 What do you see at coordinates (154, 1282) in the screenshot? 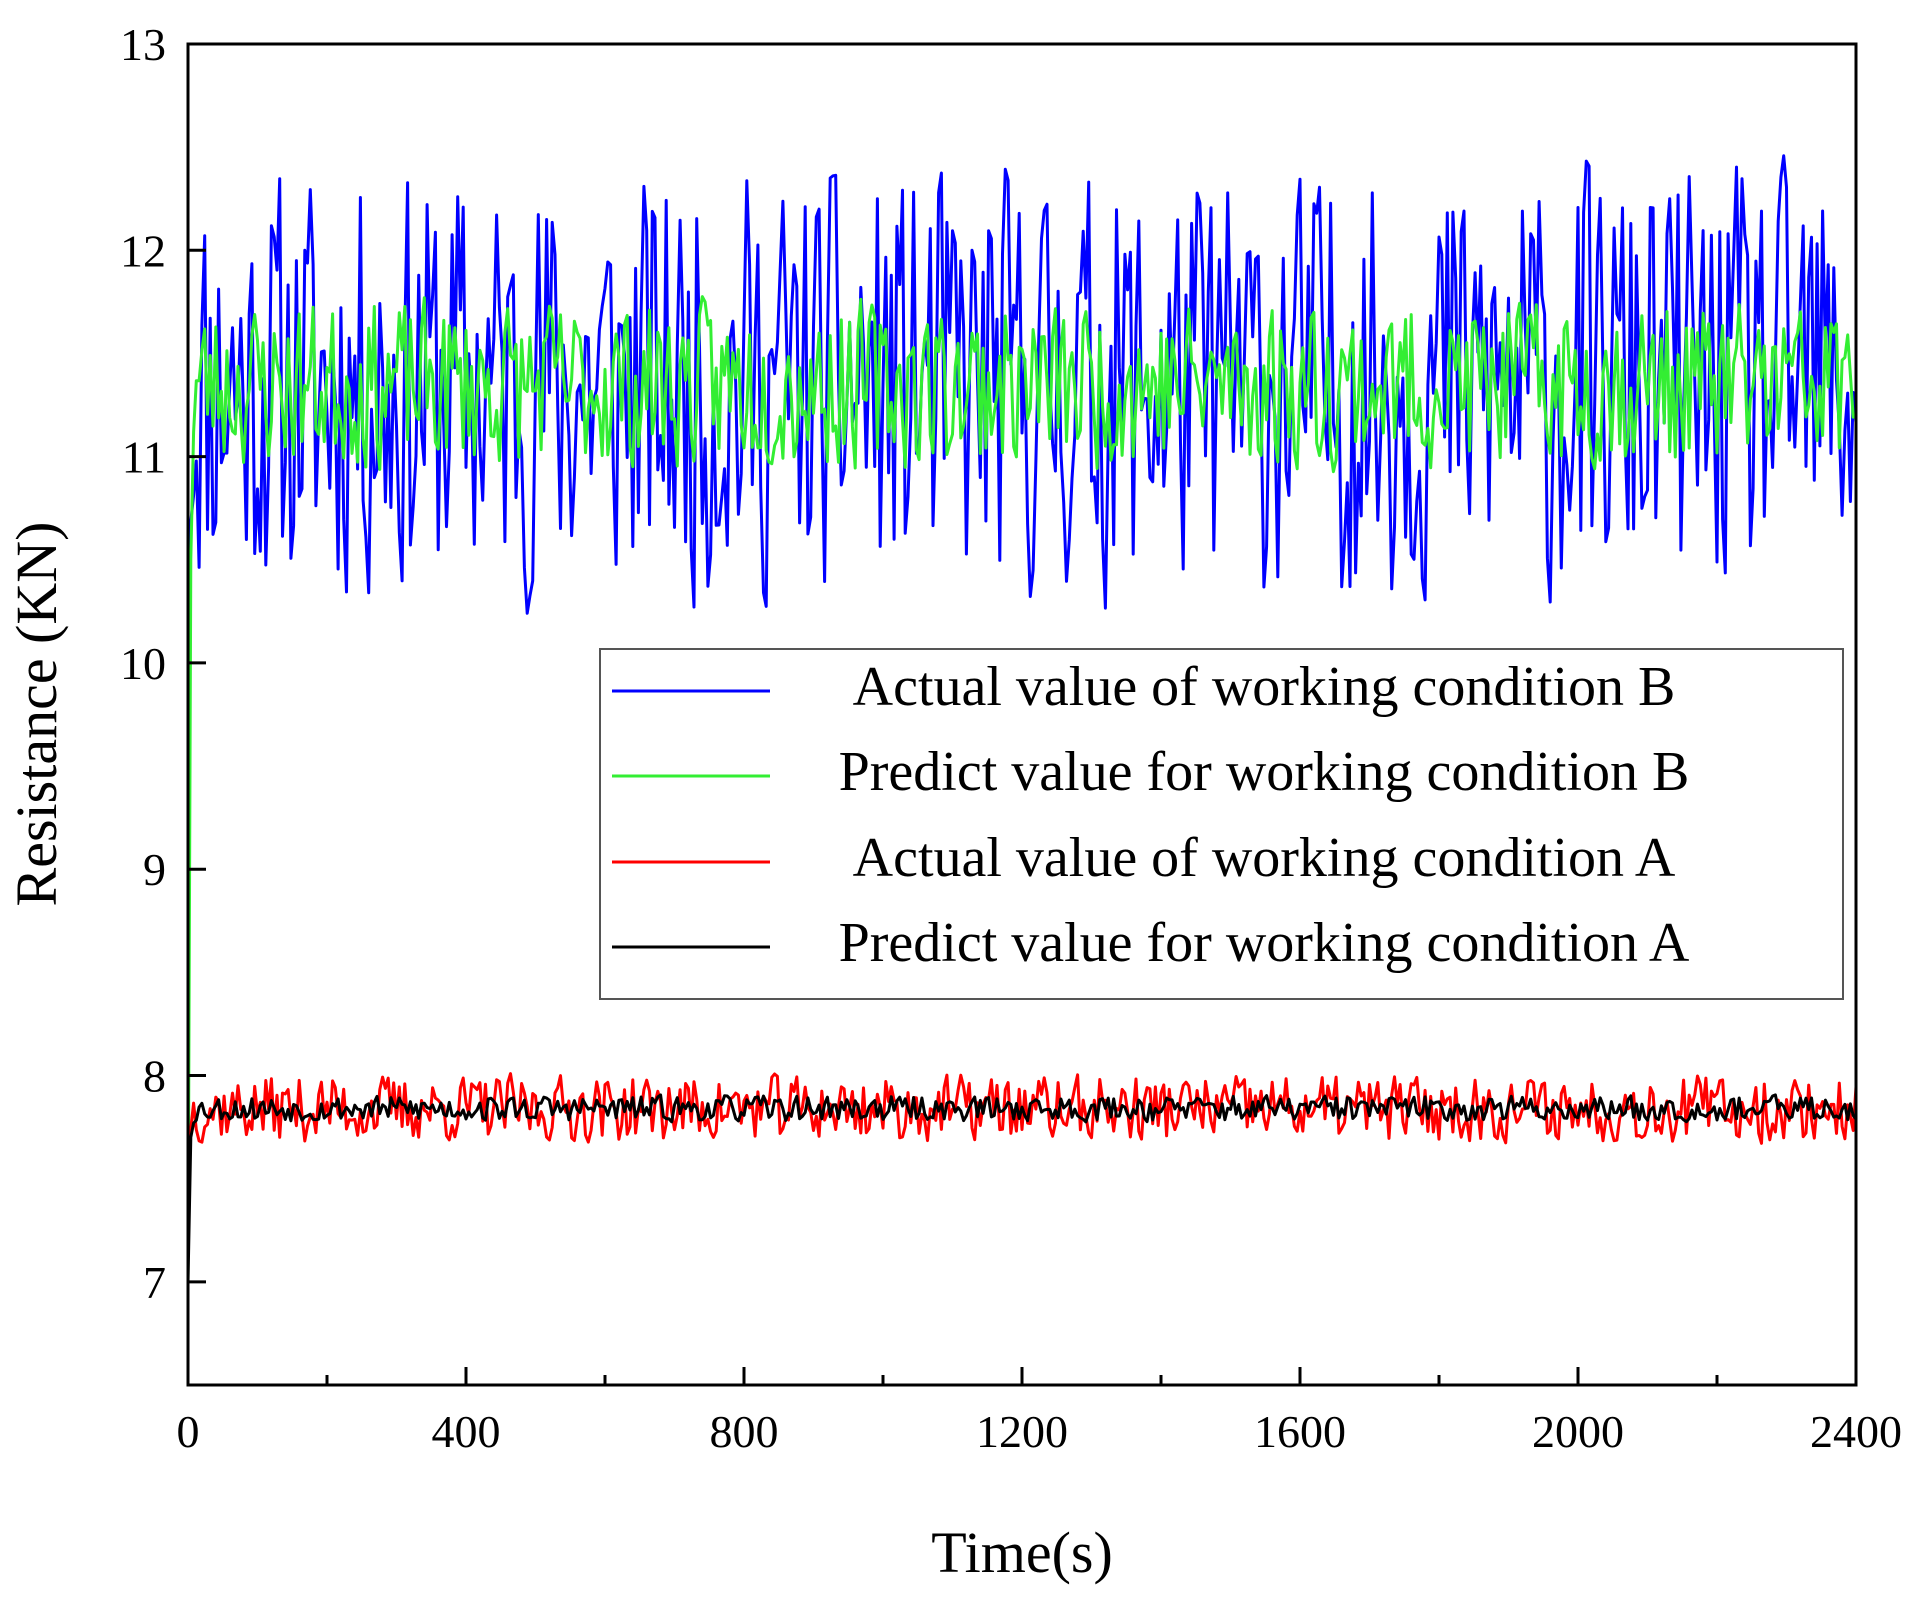
I see `y-tick-label-7: 7` at bounding box center [154, 1282].